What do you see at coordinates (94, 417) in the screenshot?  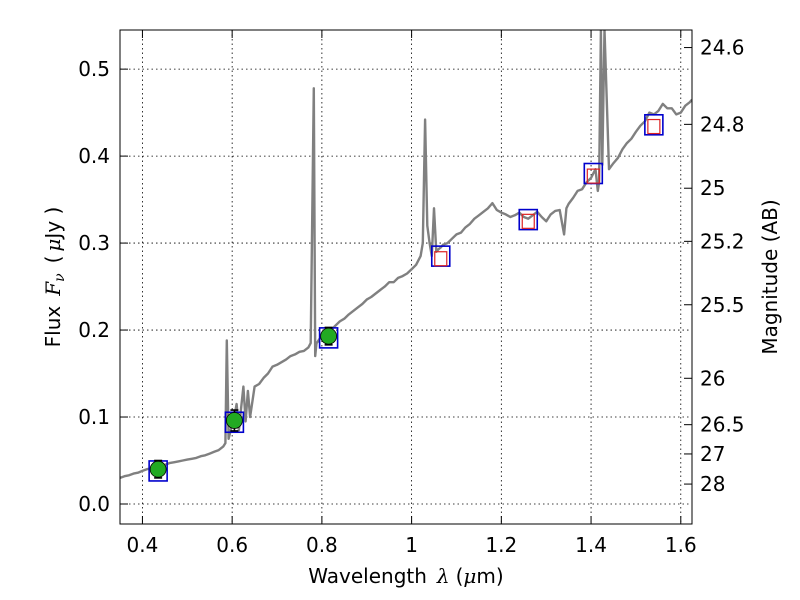 I see `y-tick-label: 0.1` at bounding box center [94, 417].